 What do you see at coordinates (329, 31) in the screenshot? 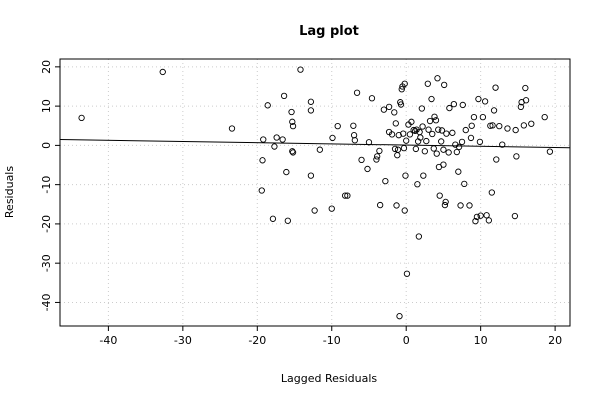
I see `chart-title: Lag plot` at bounding box center [329, 31].